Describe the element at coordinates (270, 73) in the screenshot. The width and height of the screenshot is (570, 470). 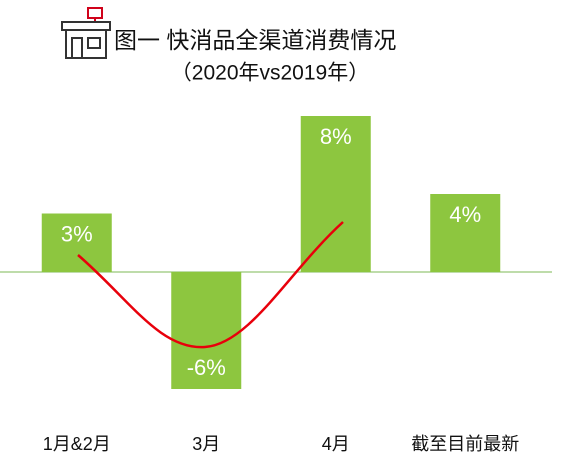
I see `chart-subtitle: （2020年vs2019年）` at that location.